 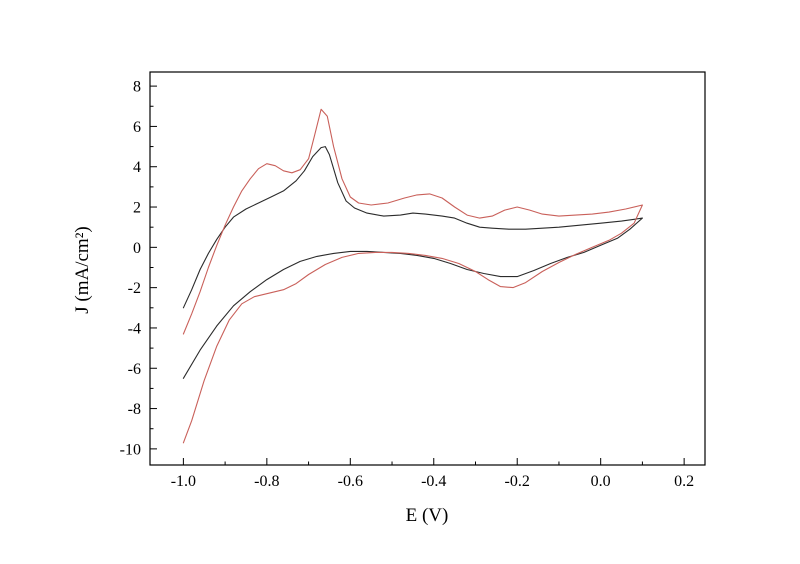 I want to click on y-tick-label: -6, so click(x=134, y=369).